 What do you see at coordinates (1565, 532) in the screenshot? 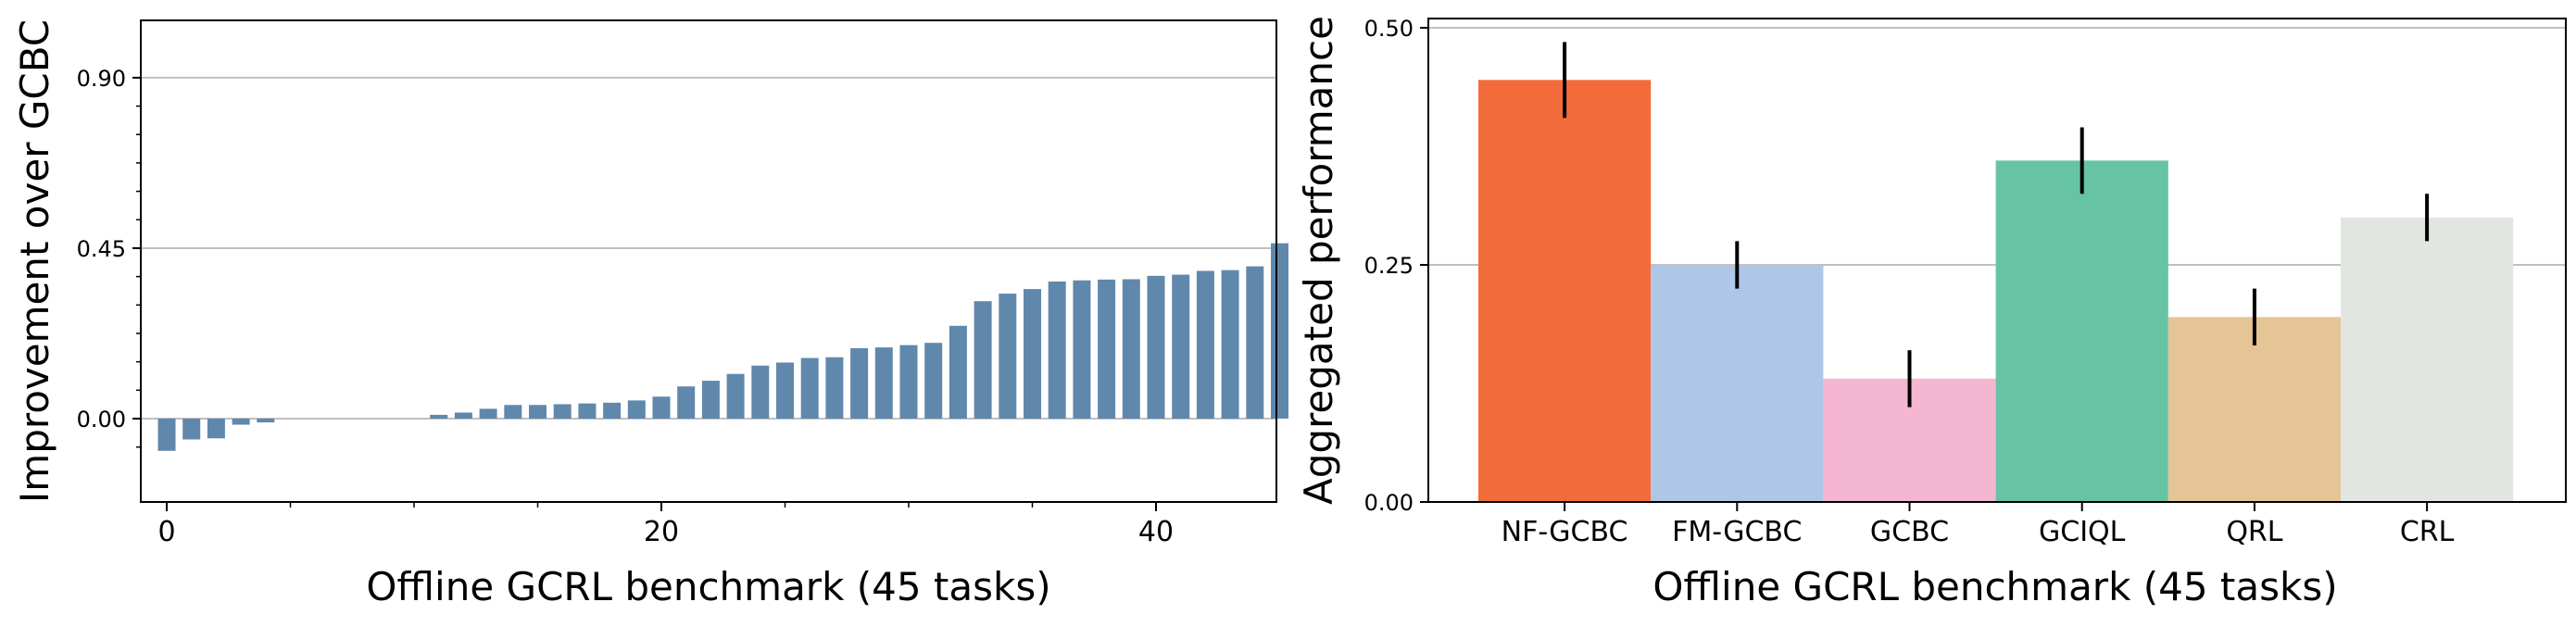
I see `x-tick-label: NF-GCBC` at bounding box center [1565, 532].